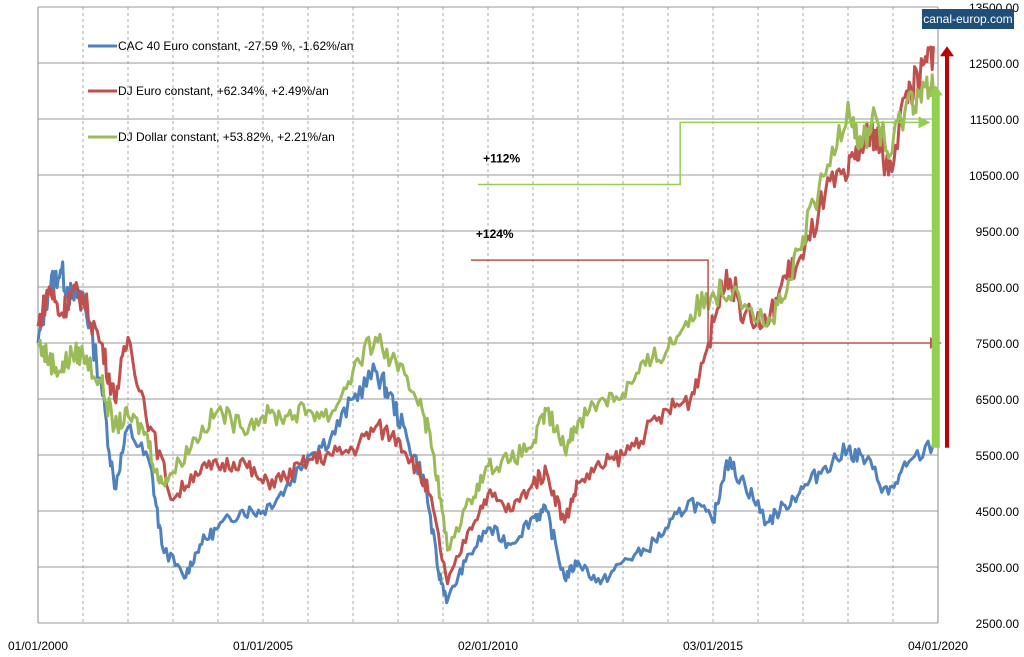 The image size is (1024, 657). I want to click on y-tick-label: 7500.00, so click(998, 344).